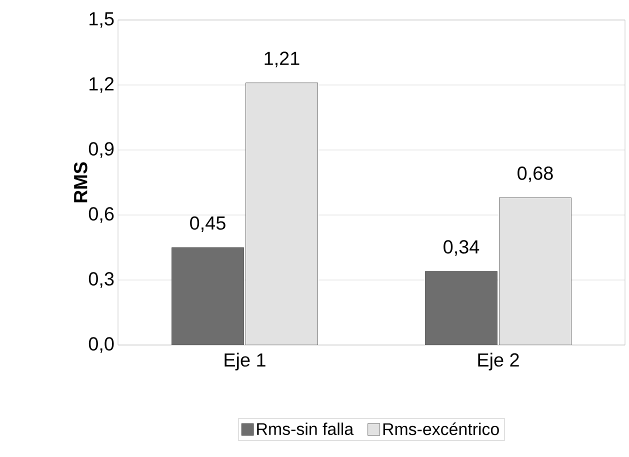  I want to click on legend-label: Rms-sin falla, so click(305, 429).